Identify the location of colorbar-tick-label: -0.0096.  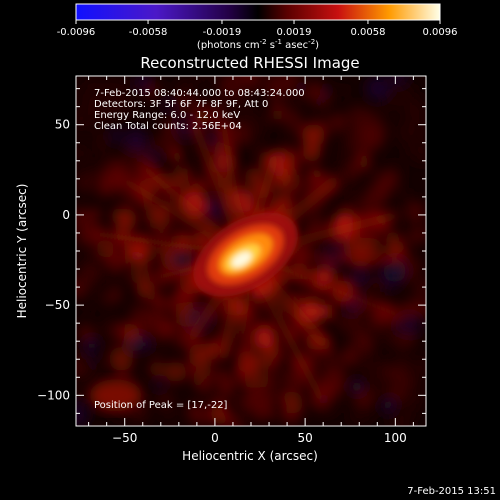
(76, 32).